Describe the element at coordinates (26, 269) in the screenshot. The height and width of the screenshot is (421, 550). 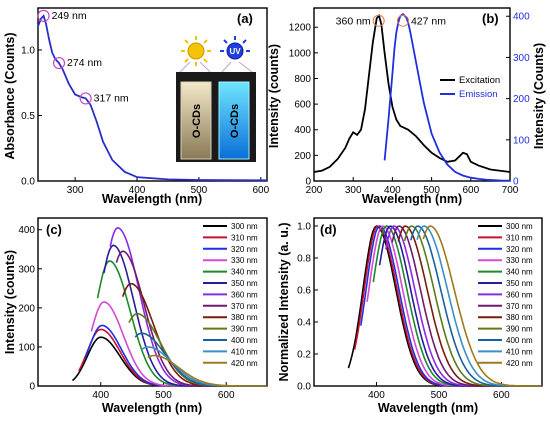
I see `y-tick-label: 300` at that location.